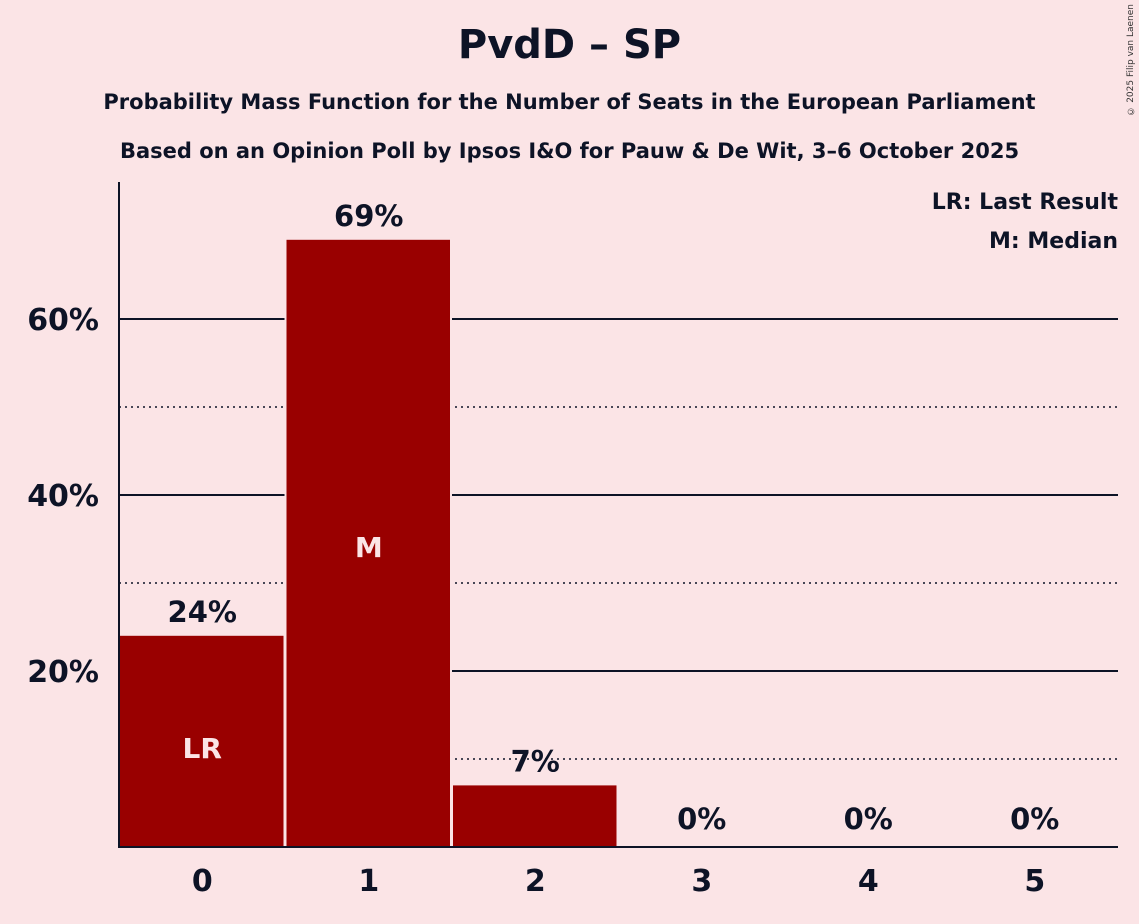 The image size is (1139, 924). What do you see at coordinates (202, 748) in the screenshot?
I see `bar-marker-lr: LR` at bounding box center [202, 748].